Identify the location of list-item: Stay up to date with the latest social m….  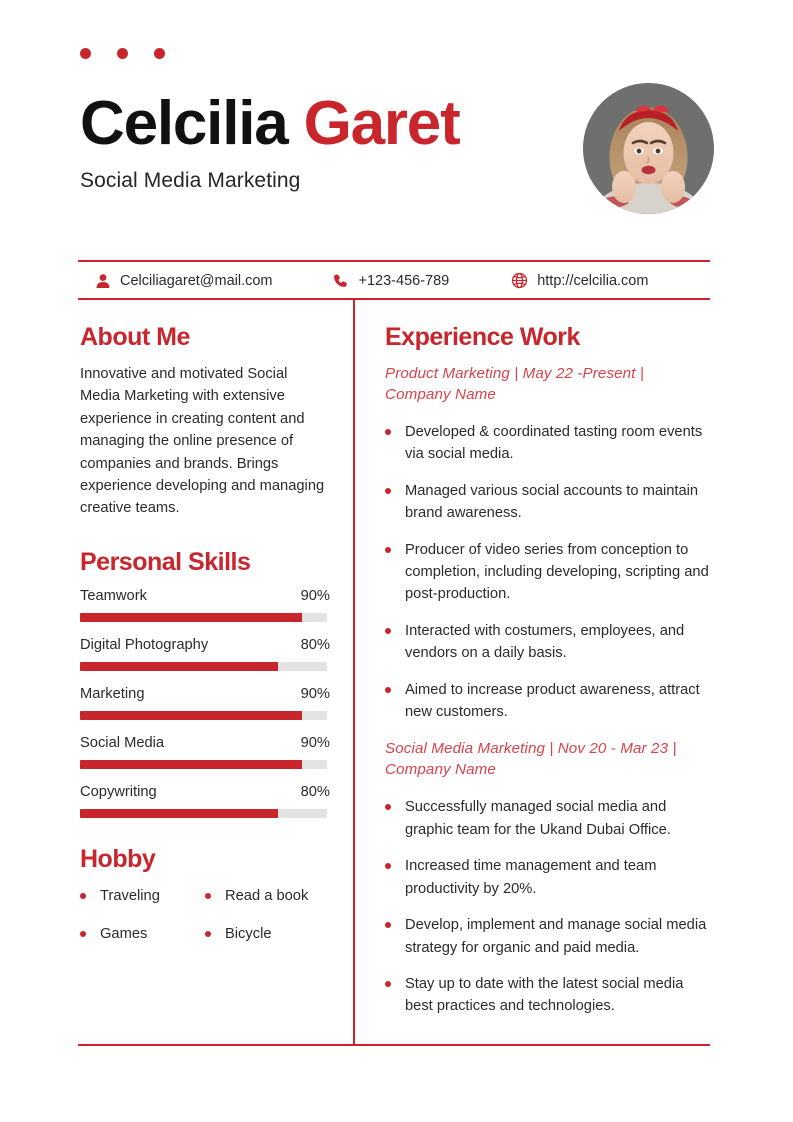
(547, 995).